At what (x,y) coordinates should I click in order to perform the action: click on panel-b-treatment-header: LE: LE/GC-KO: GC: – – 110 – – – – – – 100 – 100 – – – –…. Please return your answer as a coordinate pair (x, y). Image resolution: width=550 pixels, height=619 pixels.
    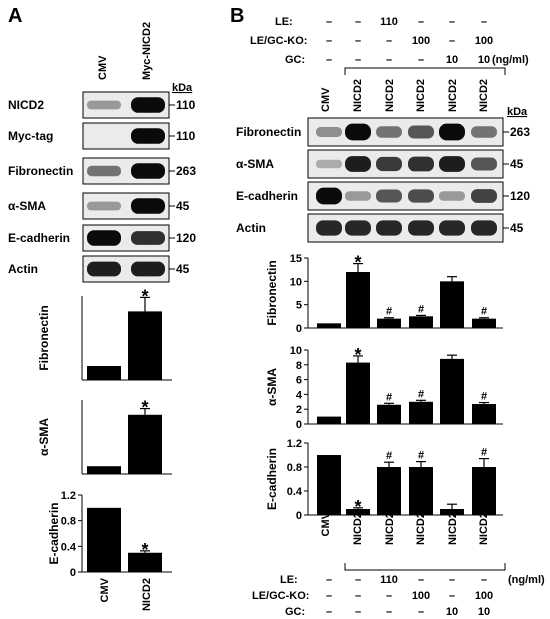
    Looking at the image, I should click on (389, 45).